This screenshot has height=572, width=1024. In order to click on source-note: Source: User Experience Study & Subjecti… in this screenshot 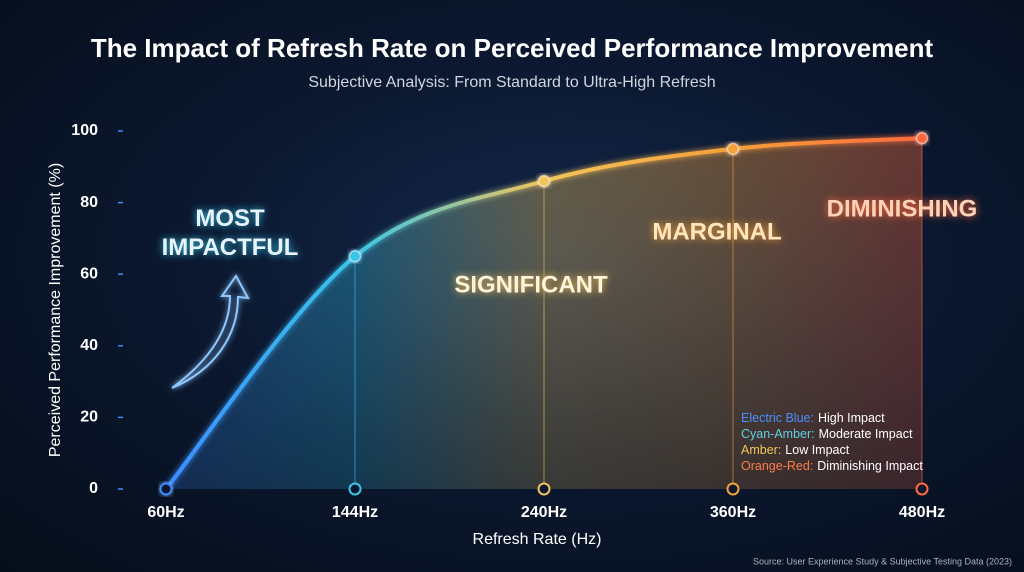, I will do `click(882, 561)`.